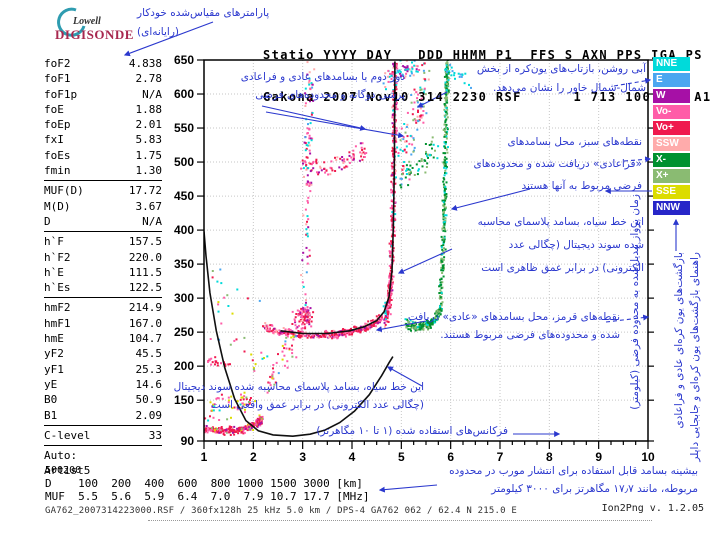 This screenshot has width=720, height=540. I want to click on real-profile-arrow, so click(404, 376).